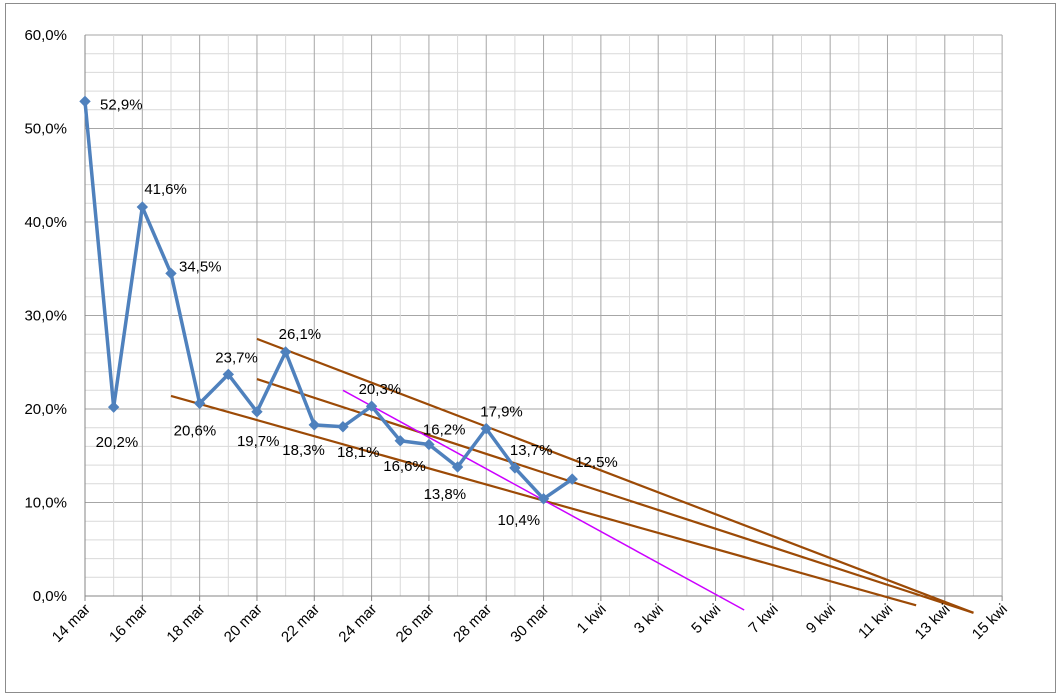 The height and width of the screenshot is (698, 1062). I want to click on x-tick-label: 7 kwi, so click(763, 619).